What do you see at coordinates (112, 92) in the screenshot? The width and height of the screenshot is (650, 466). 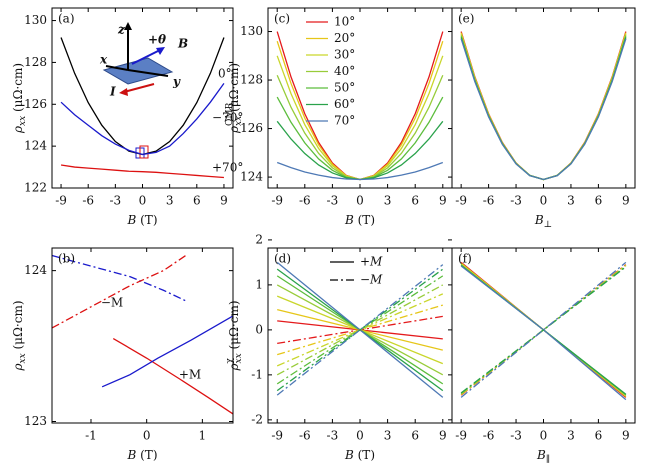 I see `inset-label: I` at bounding box center [112, 92].